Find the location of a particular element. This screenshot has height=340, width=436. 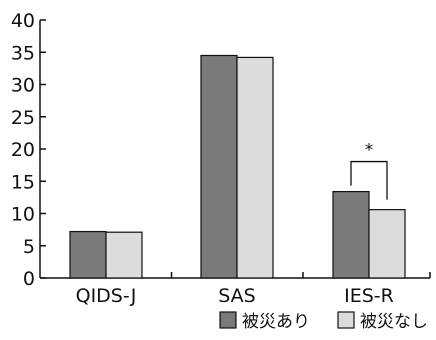

y-tick-label: 15 is located at coordinates (23, 182).